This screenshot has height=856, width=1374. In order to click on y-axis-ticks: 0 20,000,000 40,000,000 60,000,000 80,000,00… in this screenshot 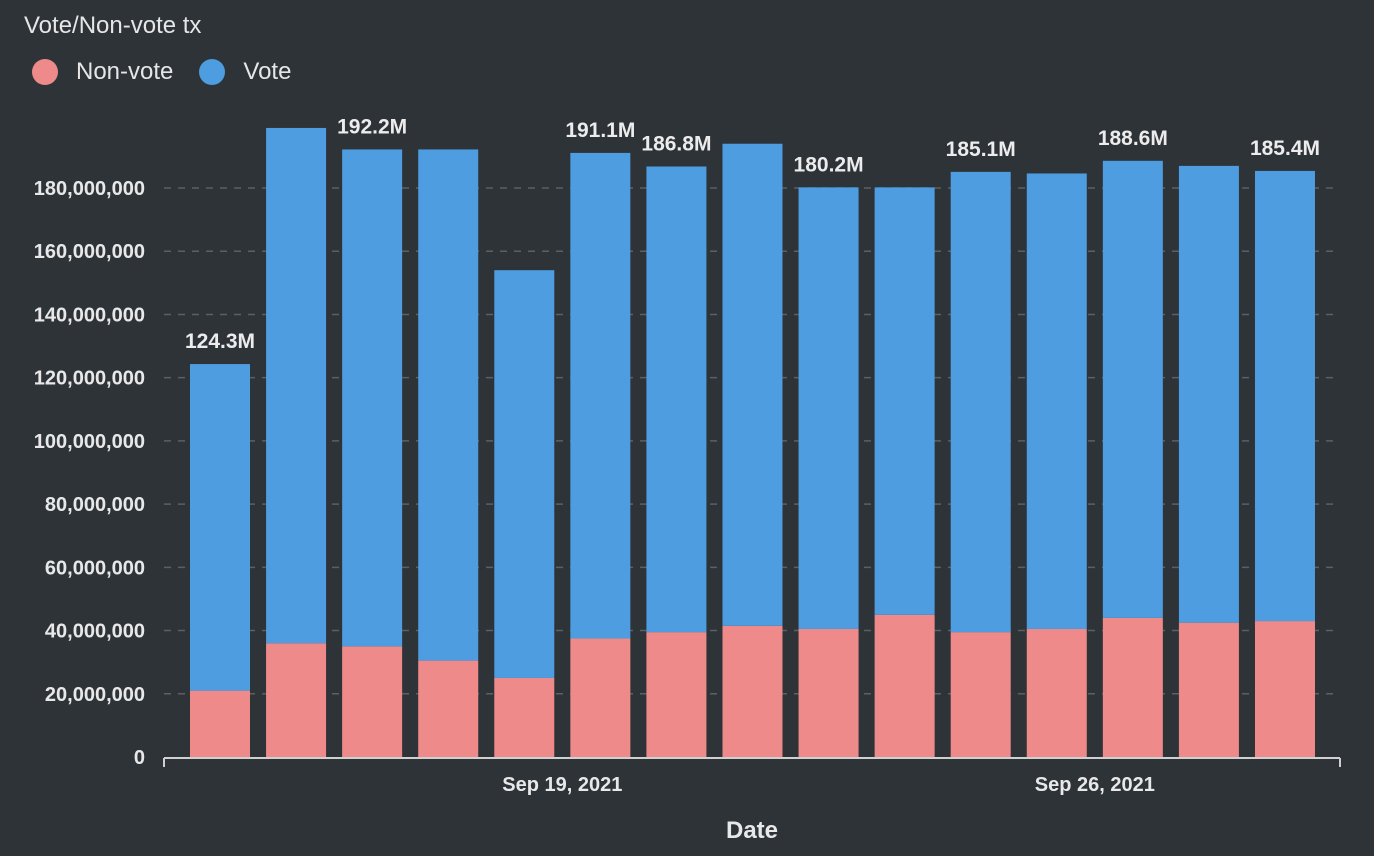, I will do `click(89, 473)`.